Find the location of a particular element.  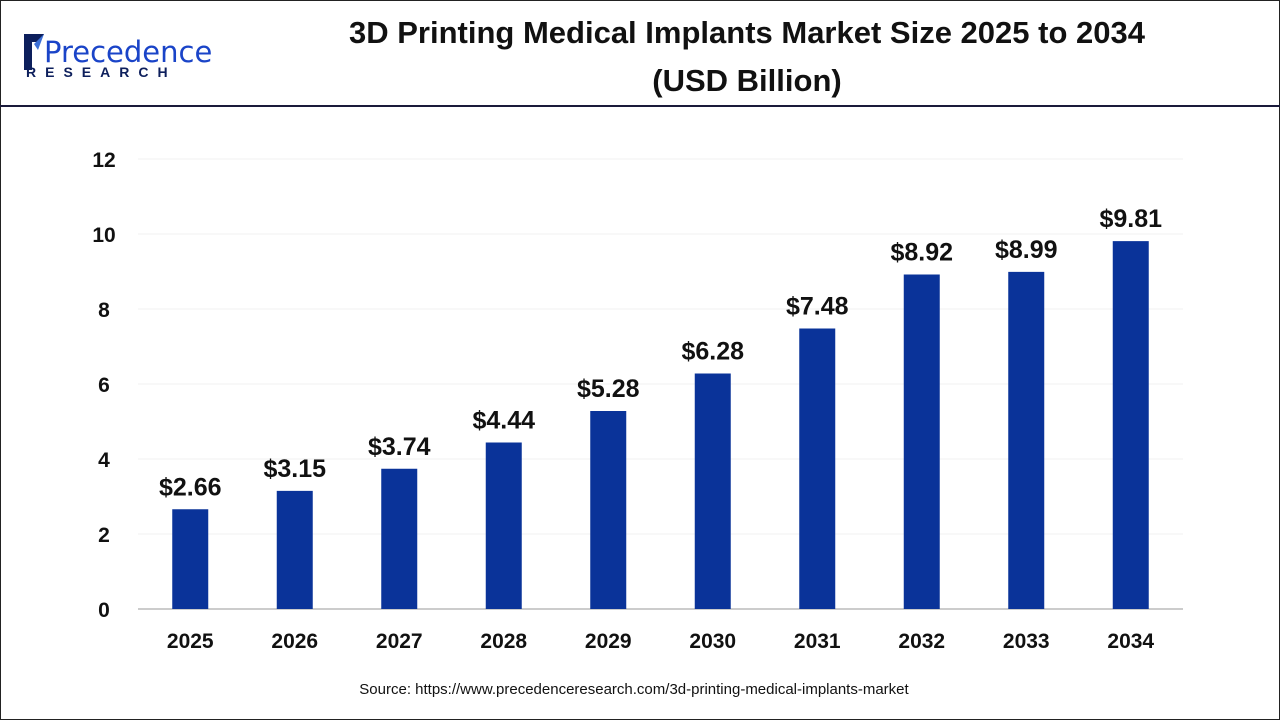

x-tick-label: 2025 is located at coordinates (190, 641).